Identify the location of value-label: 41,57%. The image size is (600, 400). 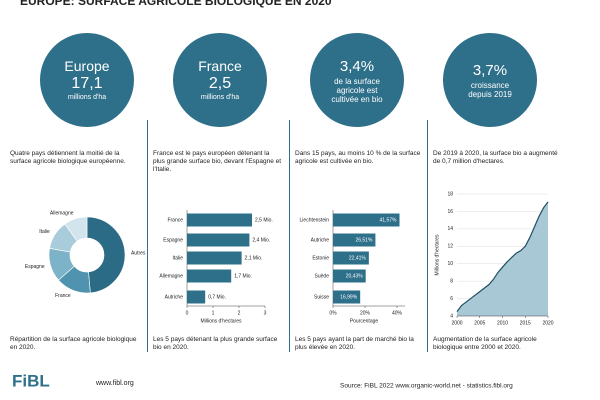
(389, 220).